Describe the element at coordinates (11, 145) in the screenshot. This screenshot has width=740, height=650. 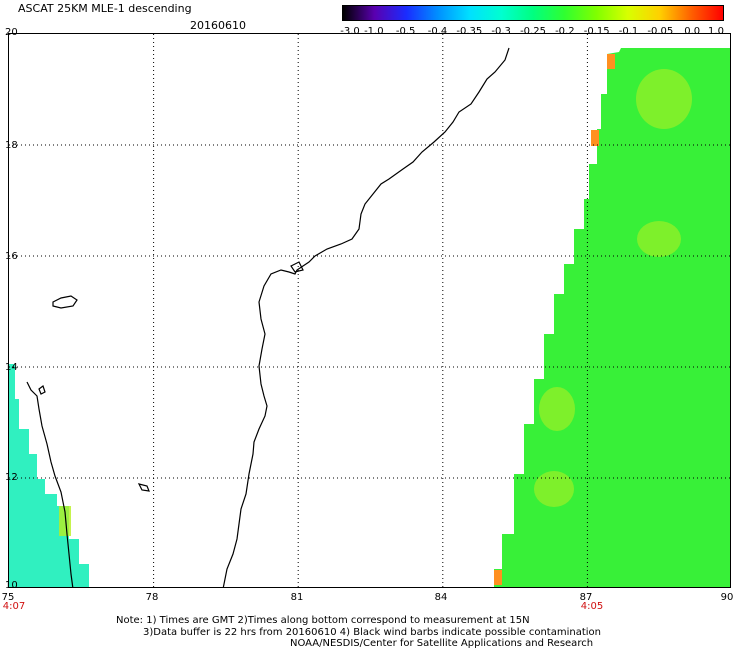
I see `y-tick-label: 18` at that location.